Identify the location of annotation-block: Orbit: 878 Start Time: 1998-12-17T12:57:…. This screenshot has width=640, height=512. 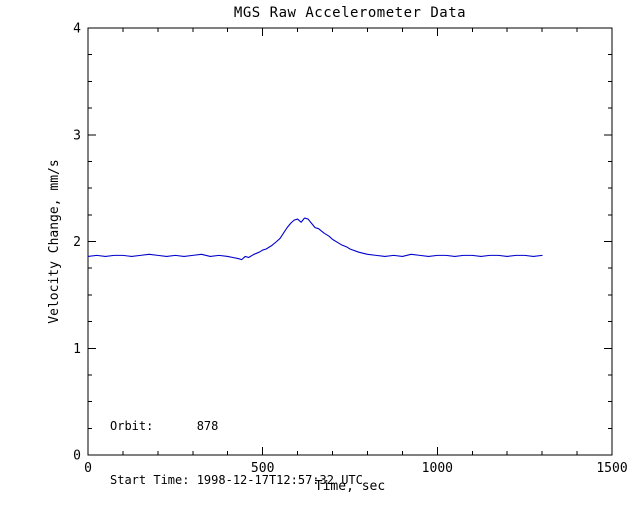
(236, 446).